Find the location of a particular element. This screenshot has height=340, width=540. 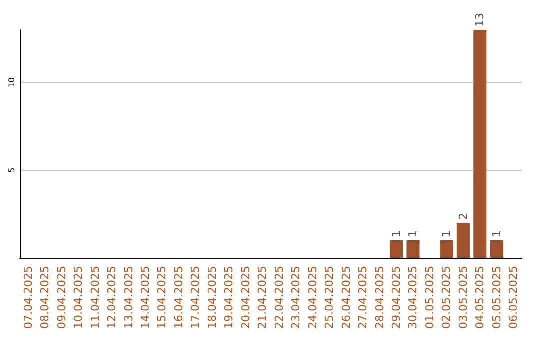

x-tick-label: 04.05.2025 is located at coordinates (480, 298).